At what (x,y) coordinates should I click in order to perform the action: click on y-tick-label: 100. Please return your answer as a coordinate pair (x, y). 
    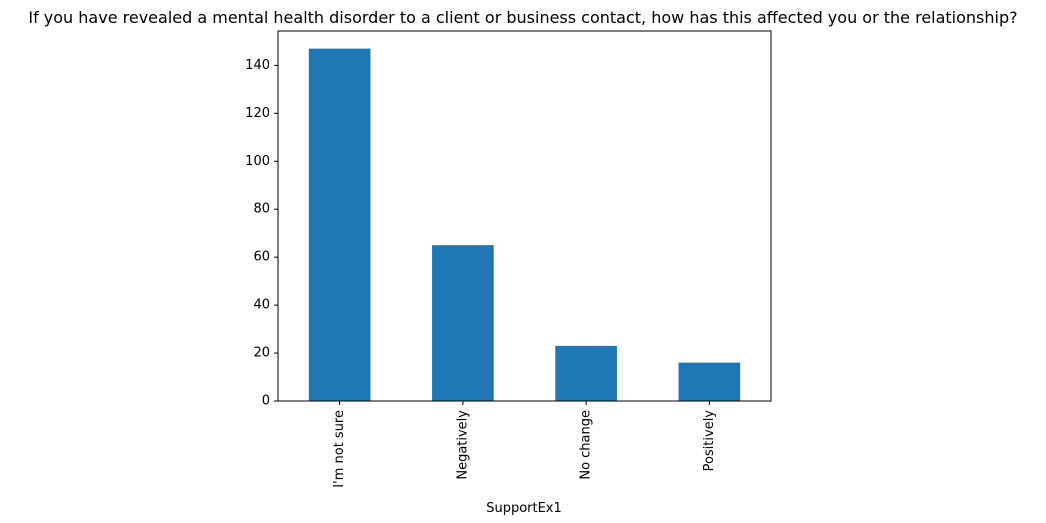
    Looking at the image, I should click on (257, 161).